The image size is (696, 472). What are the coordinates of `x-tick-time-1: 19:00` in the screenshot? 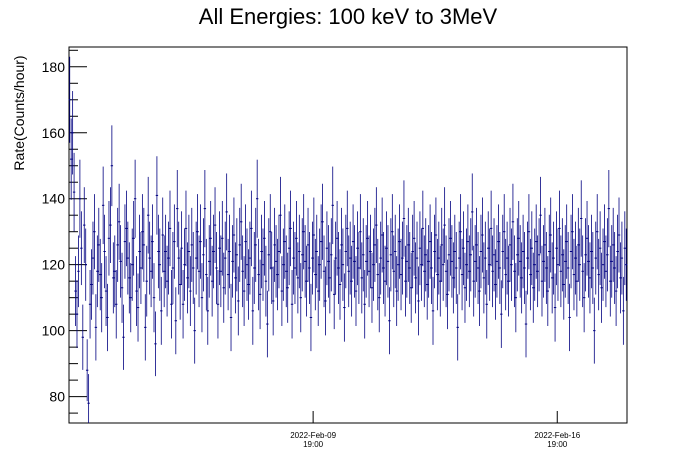 It's located at (313, 444).